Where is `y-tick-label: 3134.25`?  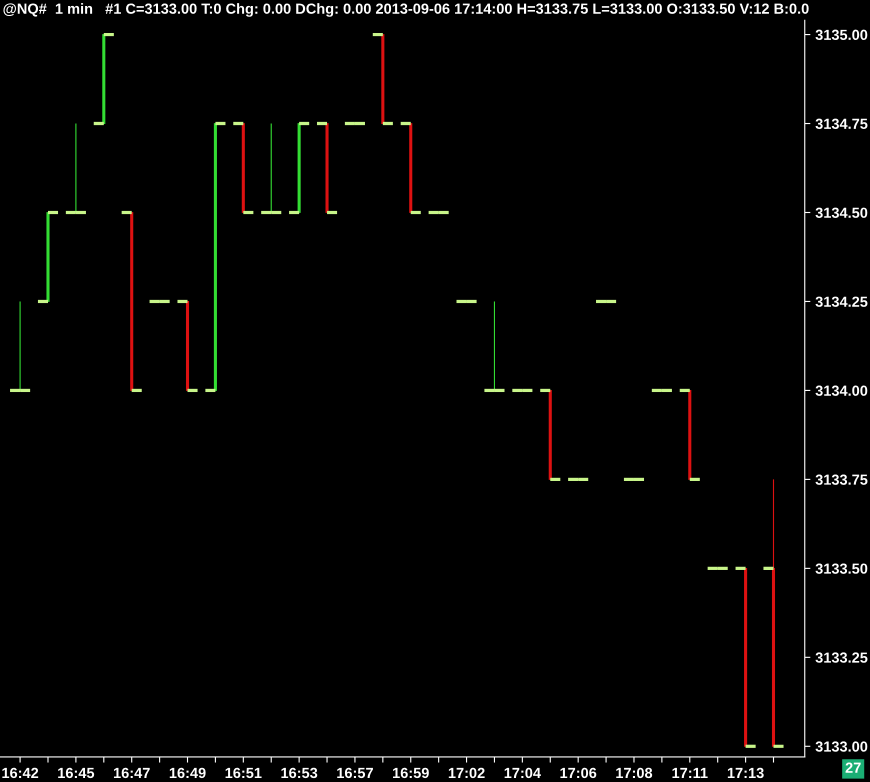 y-tick-label: 3134.25 is located at coordinates (842, 301).